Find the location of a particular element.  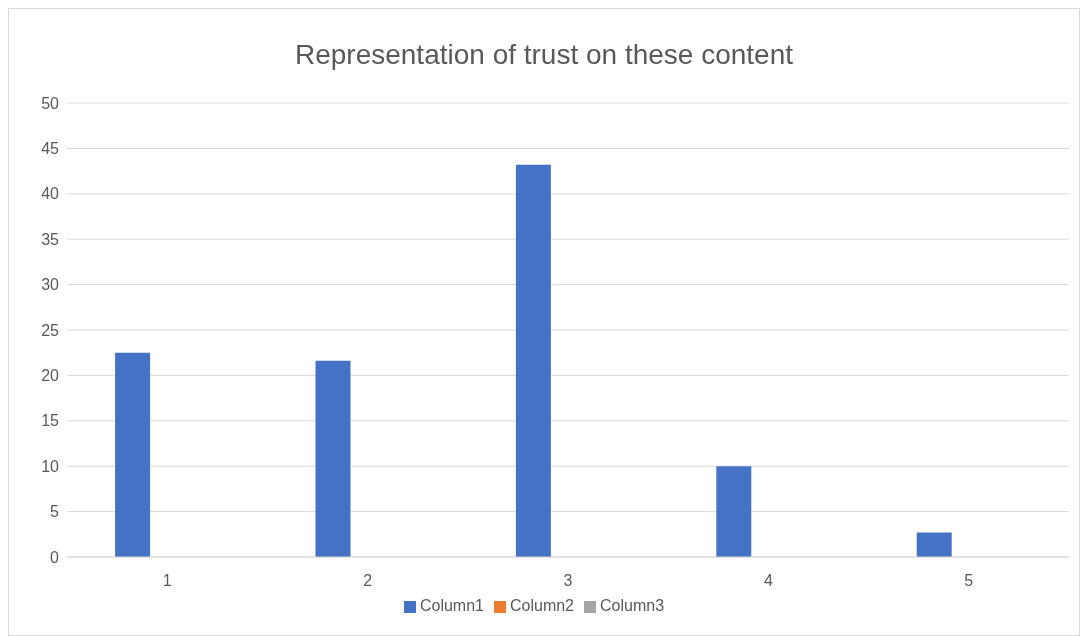

x-tick-label: 5 is located at coordinates (969, 581).